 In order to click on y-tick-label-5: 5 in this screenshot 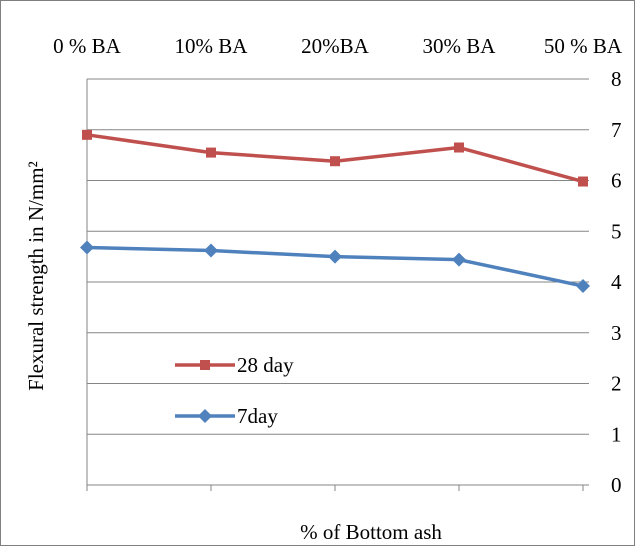, I will do `click(616, 231)`.